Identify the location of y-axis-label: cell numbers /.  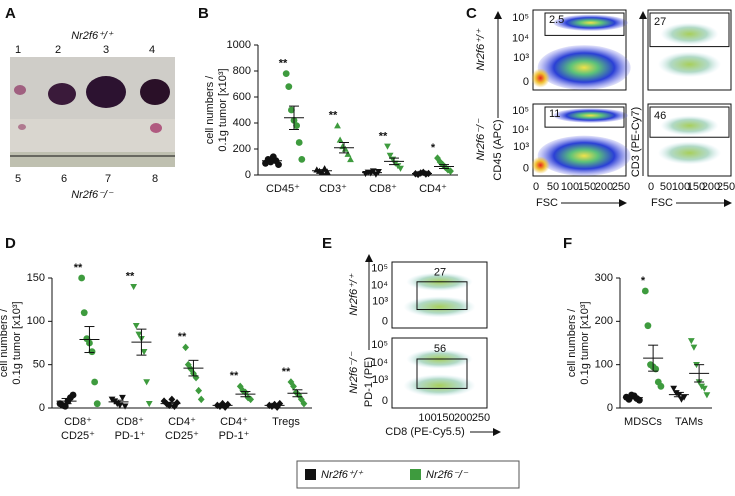
(5, 342).